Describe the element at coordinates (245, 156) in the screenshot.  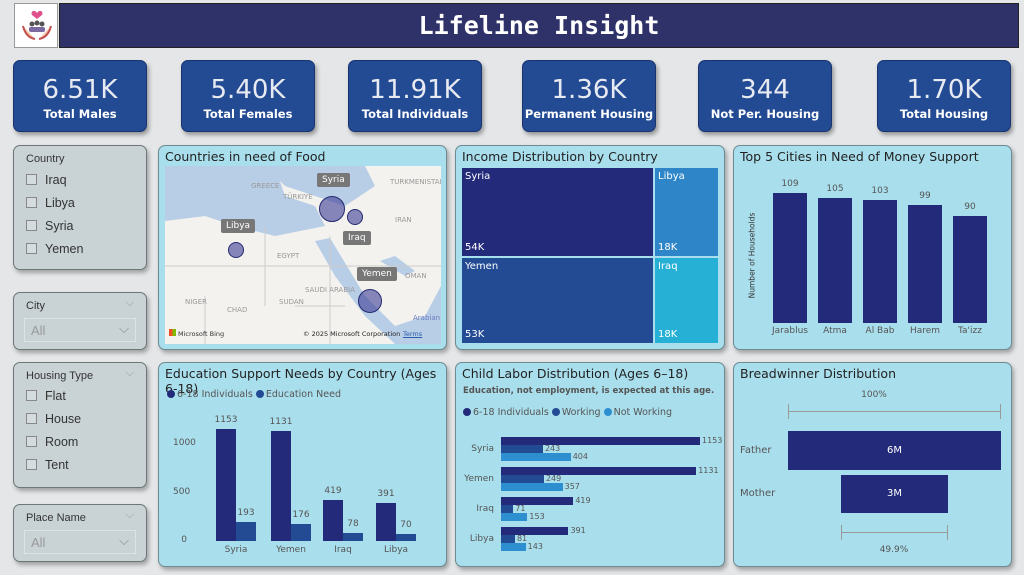
I see `panel-title: Countries in need of Food` at that location.